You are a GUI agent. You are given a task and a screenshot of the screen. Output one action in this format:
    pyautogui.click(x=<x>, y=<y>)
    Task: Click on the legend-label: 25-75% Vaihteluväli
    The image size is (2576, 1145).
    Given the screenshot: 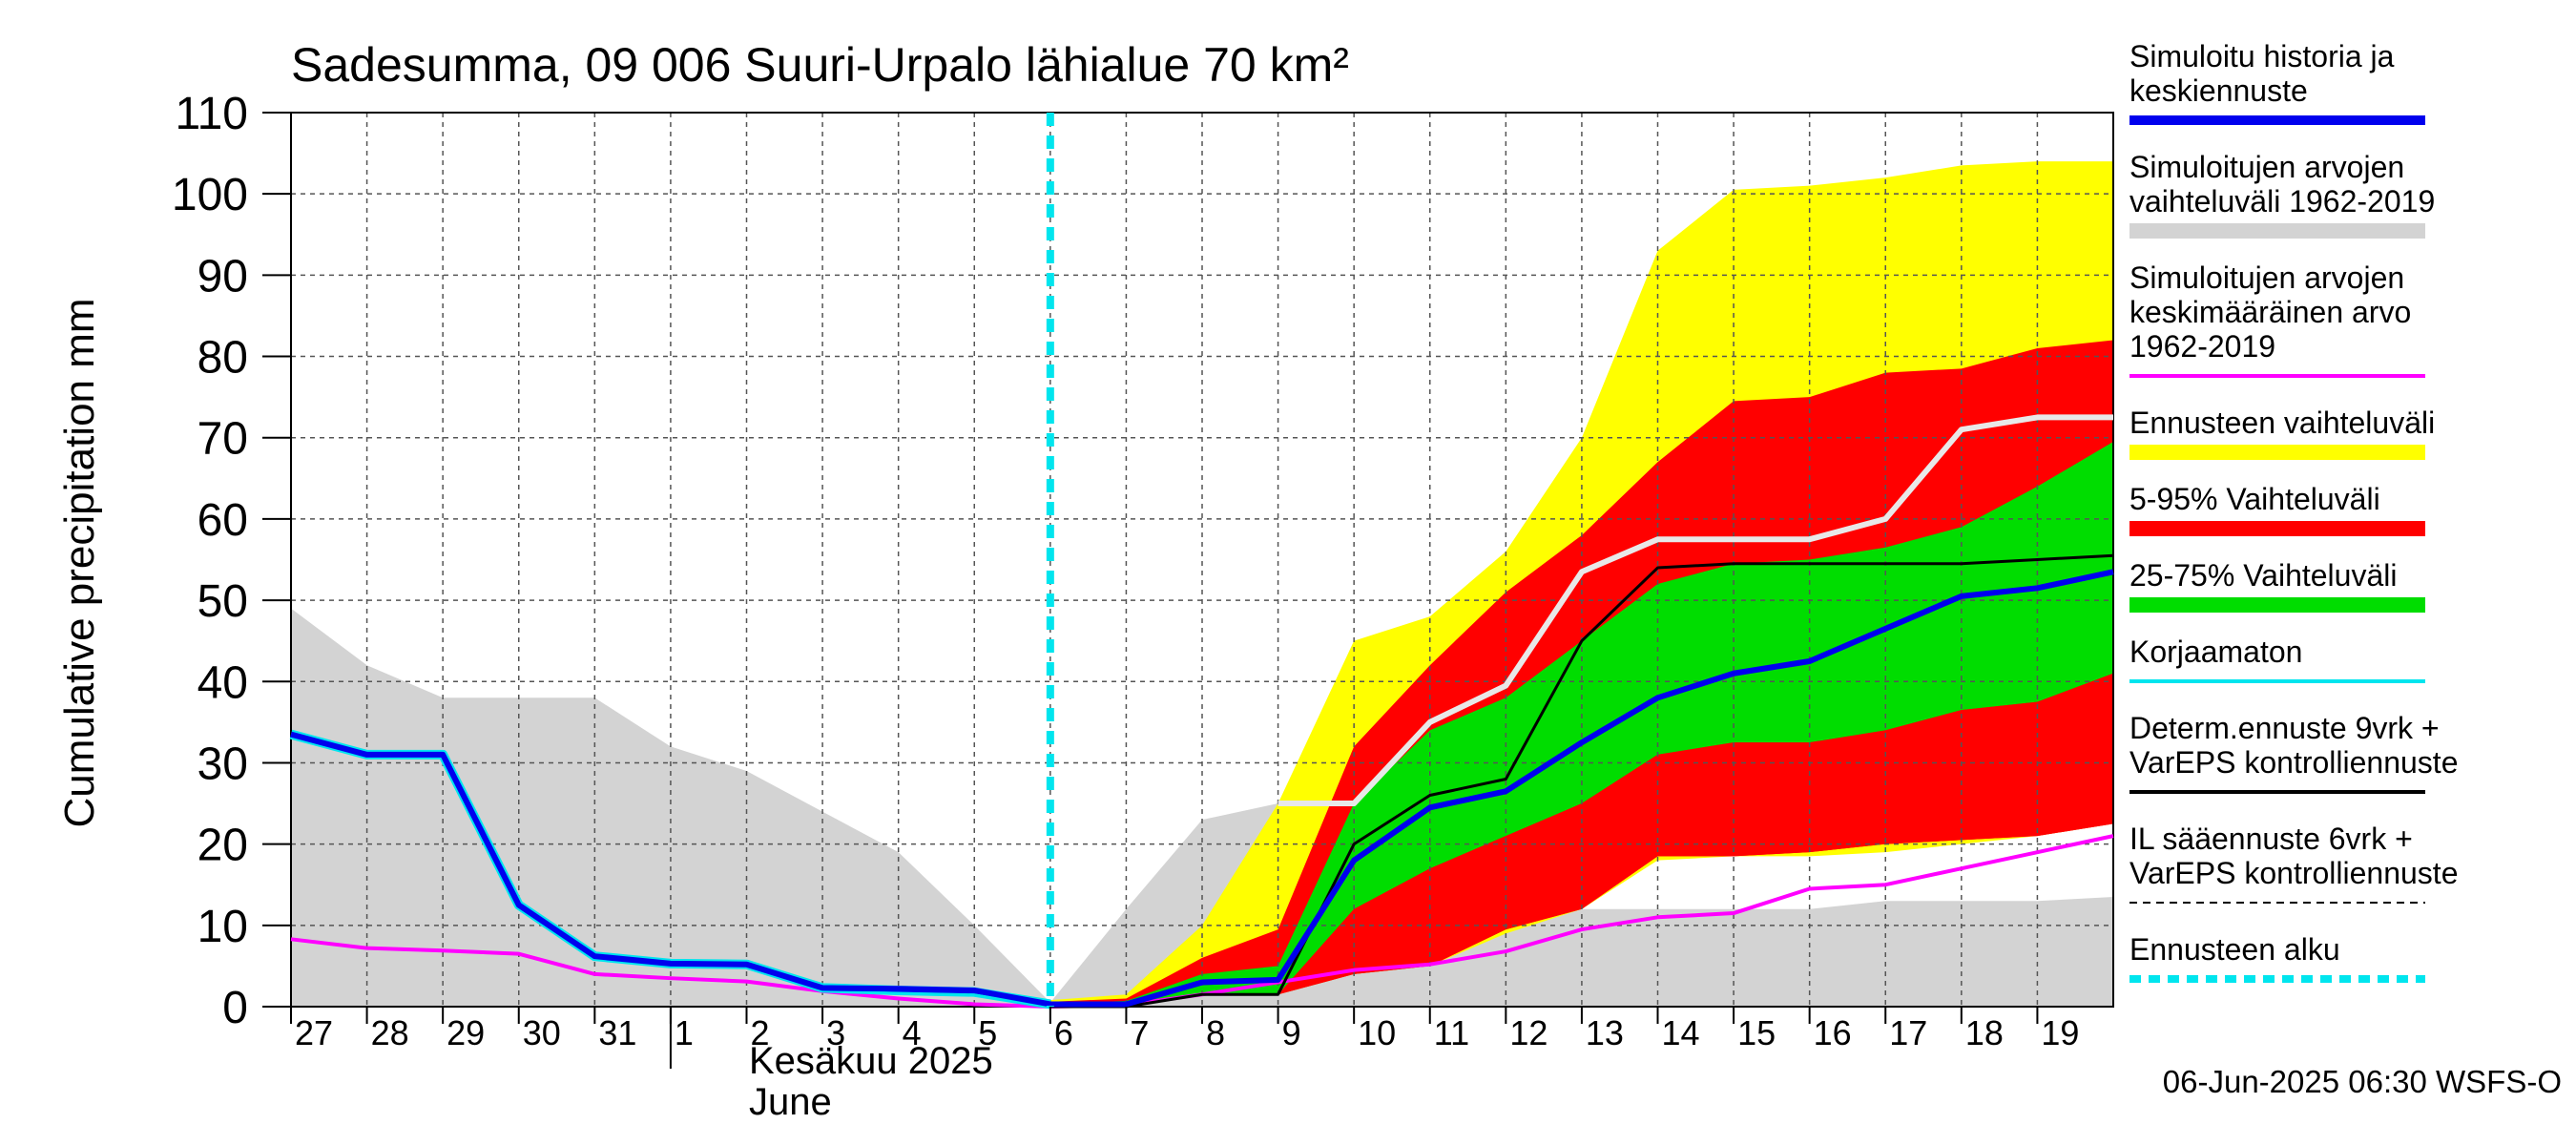 What is the action you would take?
    pyautogui.click(x=2263, y=575)
    